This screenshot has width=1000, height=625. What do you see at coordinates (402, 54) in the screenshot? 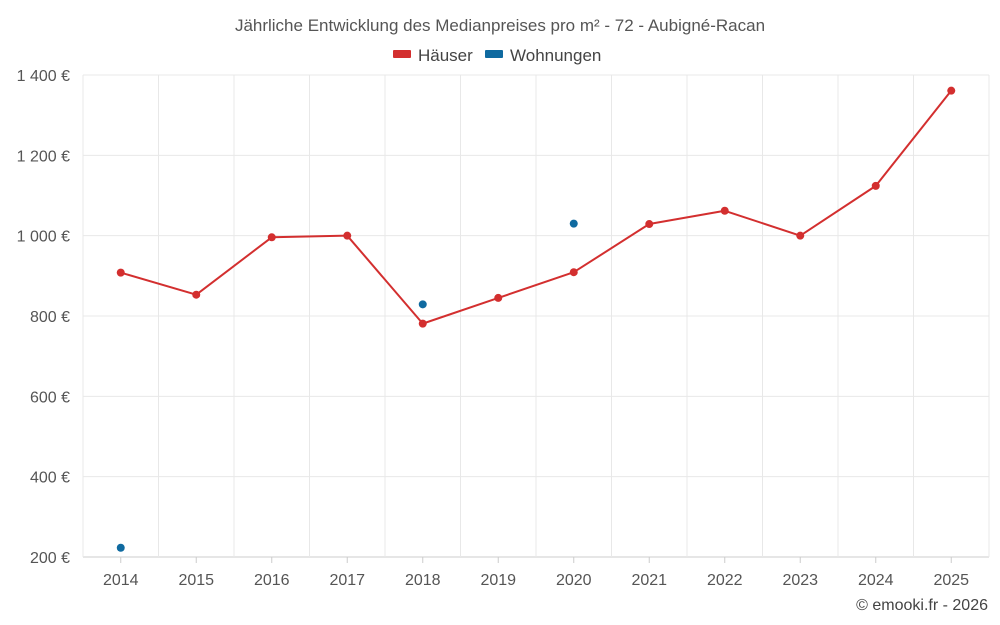
I see `legend-swatch-haeuser` at bounding box center [402, 54].